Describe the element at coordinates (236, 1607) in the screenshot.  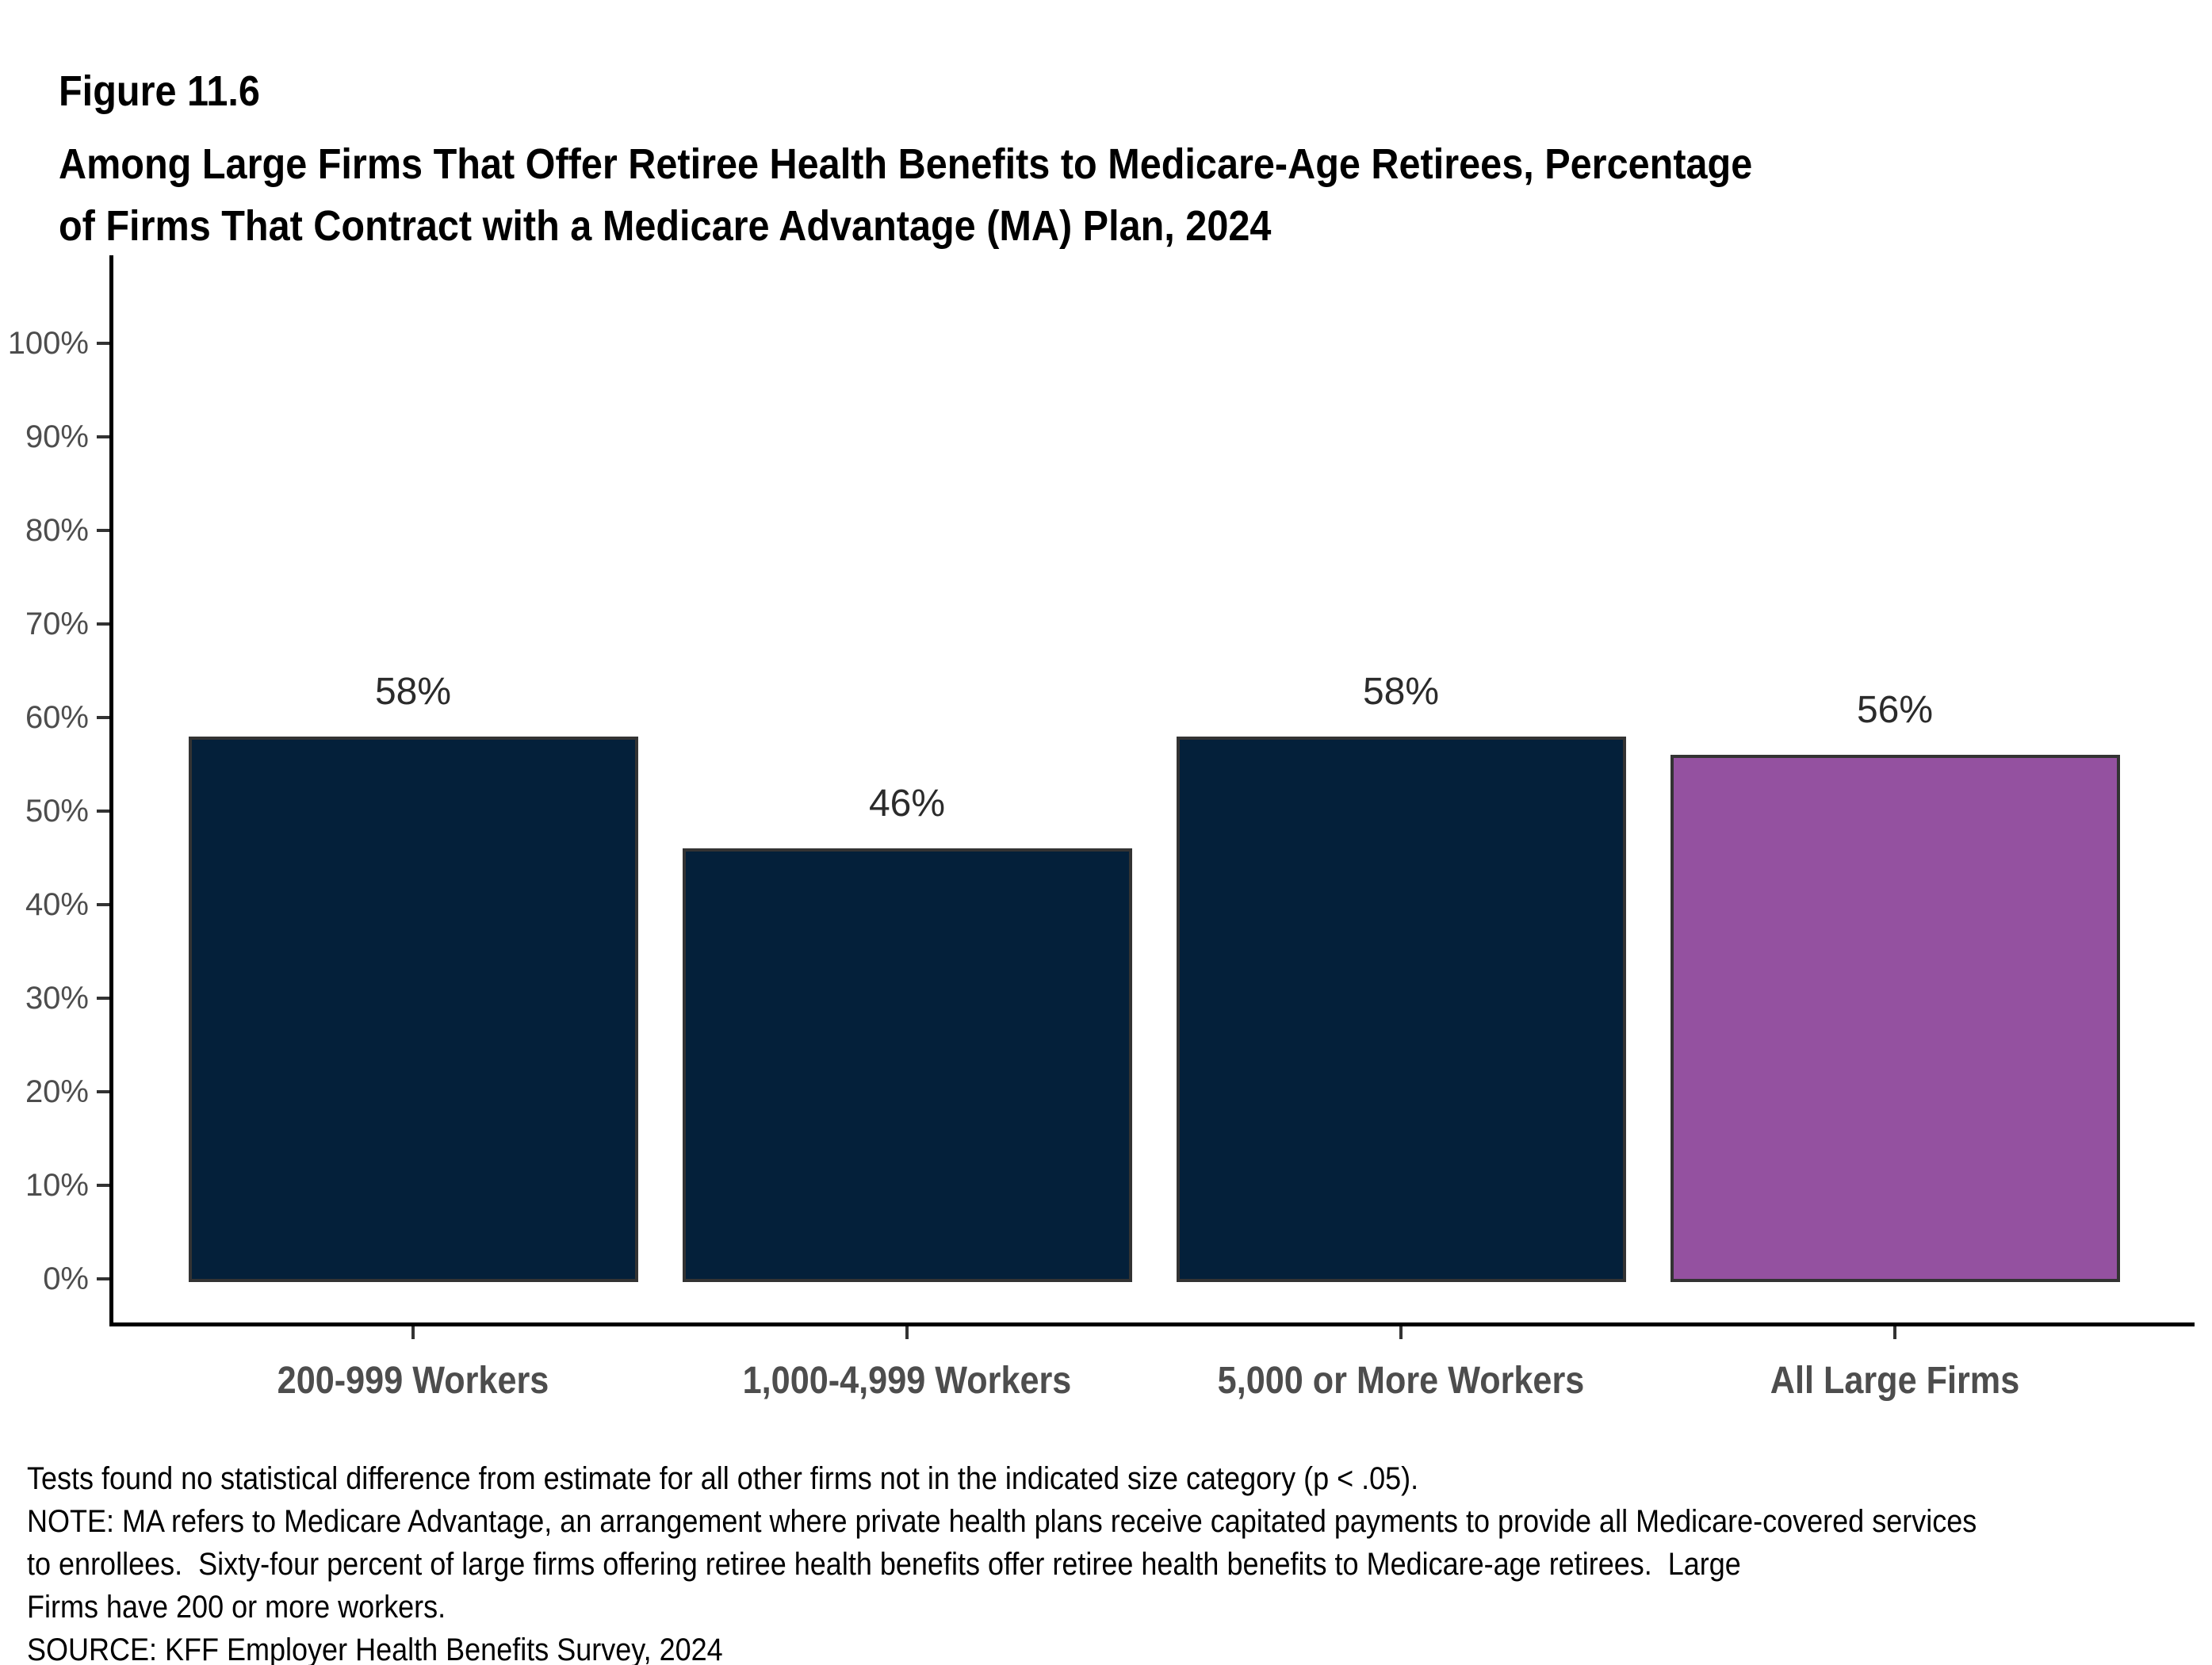
I see `footnote-line: Firms have 200 or more workers.` at that location.